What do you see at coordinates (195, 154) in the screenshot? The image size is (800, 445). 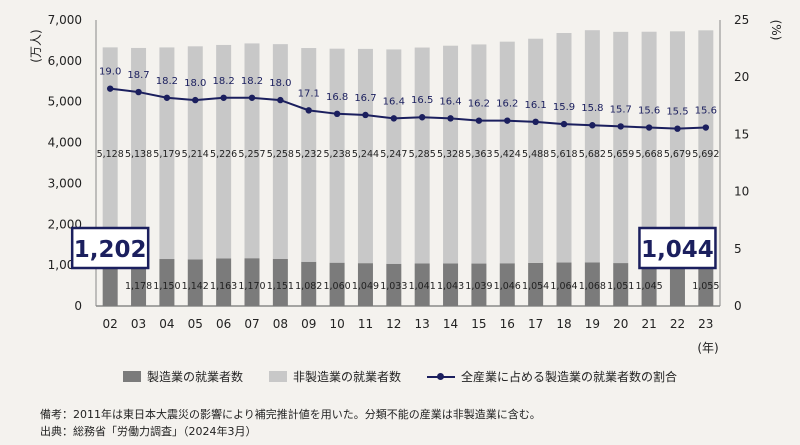 I see `label-non-manufacturing: 5,214` at bounding box center [195, 154].